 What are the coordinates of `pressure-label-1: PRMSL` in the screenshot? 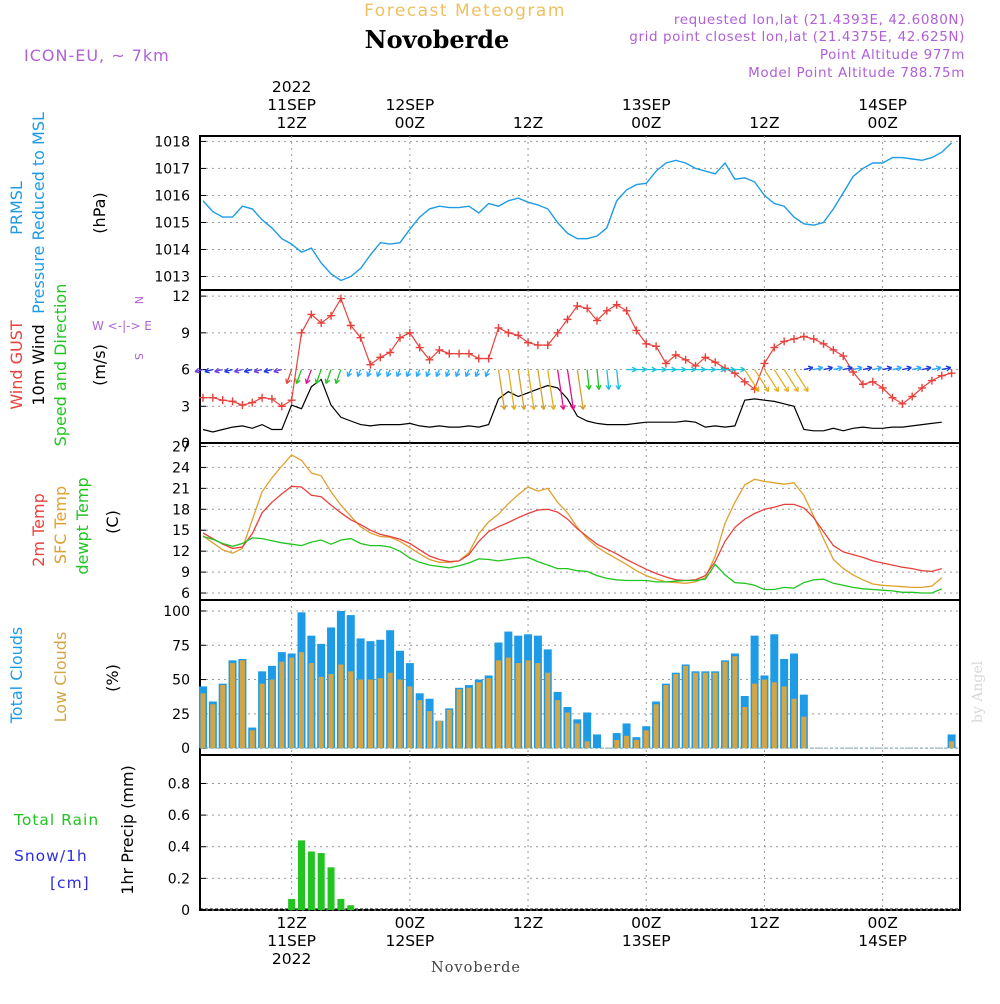 It's located at (16, 208).